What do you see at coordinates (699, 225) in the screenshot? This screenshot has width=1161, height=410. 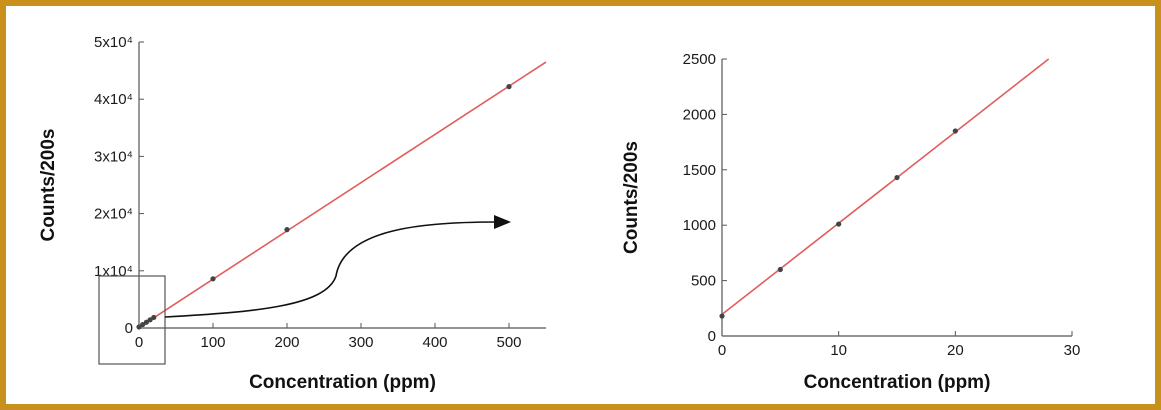 I see `right-y-tick-label: 1000` at bounding box center [699, 225].